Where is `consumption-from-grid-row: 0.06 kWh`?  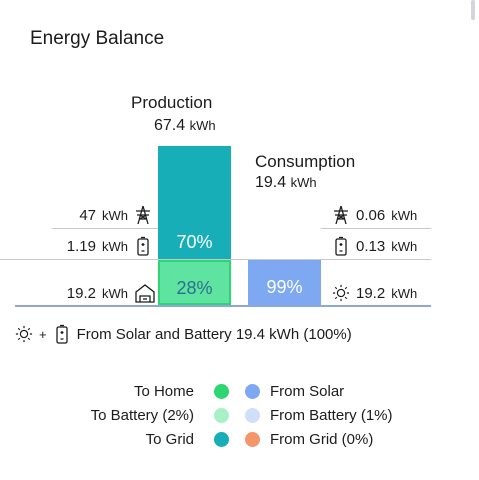 consumption-from-grid-row: 0.06 kWh is located at coordinates (387, 215).